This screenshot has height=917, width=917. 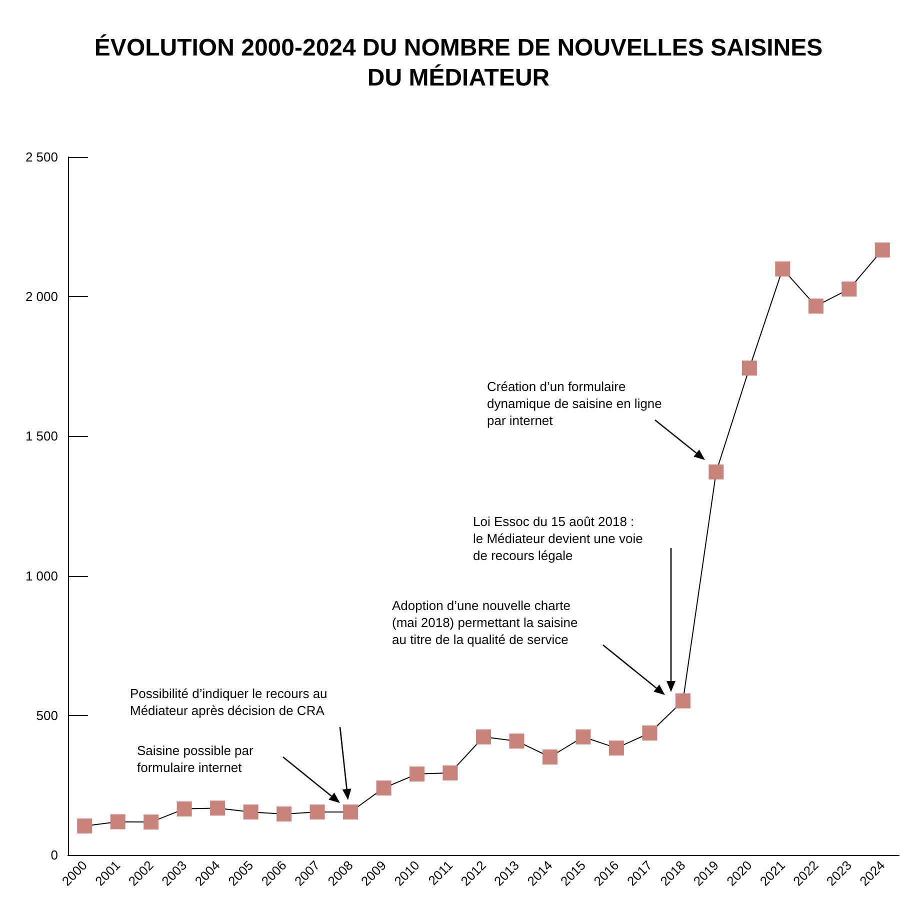 I want to click on y-tick-label: 1 500, so click(x=41, y=436).